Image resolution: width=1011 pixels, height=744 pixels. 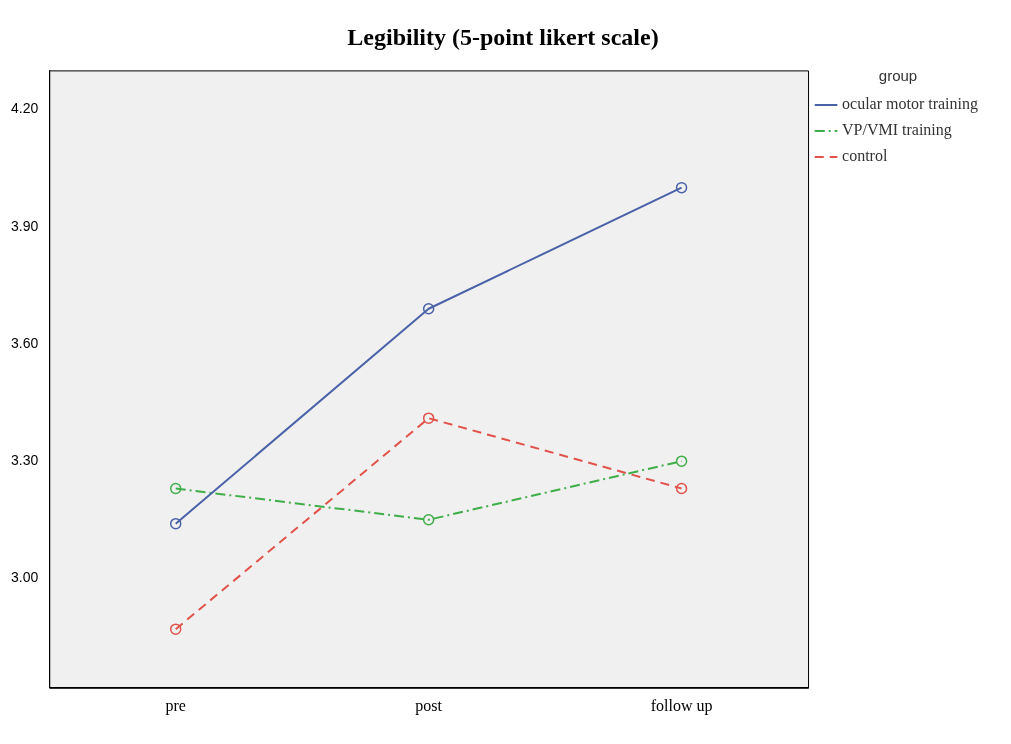 What do you see at coordinates (175, 705) in the screenshot?
I see `x-tick-label: pre` at bounding box center [175, 705].